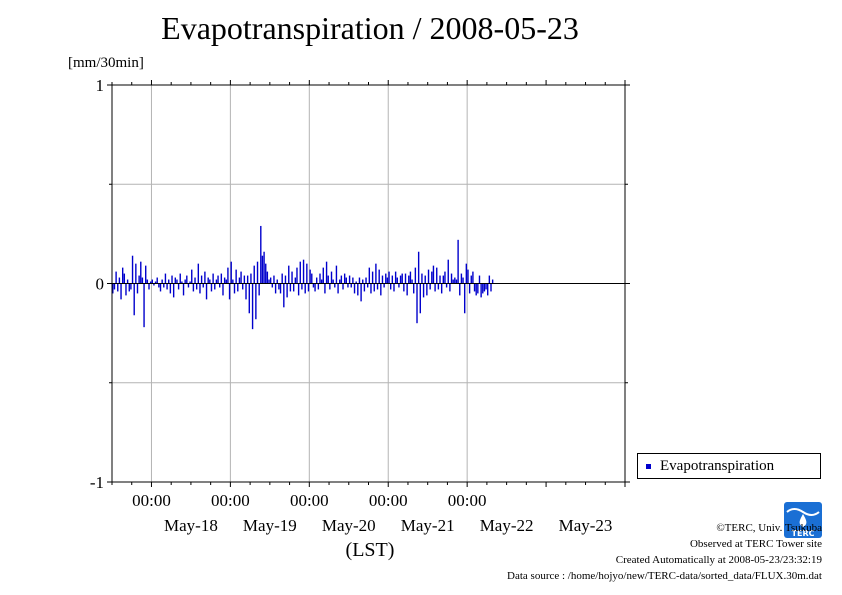  What do you see at coordinates (370, 28) in the screenshot?
I see `chart-title: Evapotranspiration / 2008-05-23` at bounding box center [370, 28].